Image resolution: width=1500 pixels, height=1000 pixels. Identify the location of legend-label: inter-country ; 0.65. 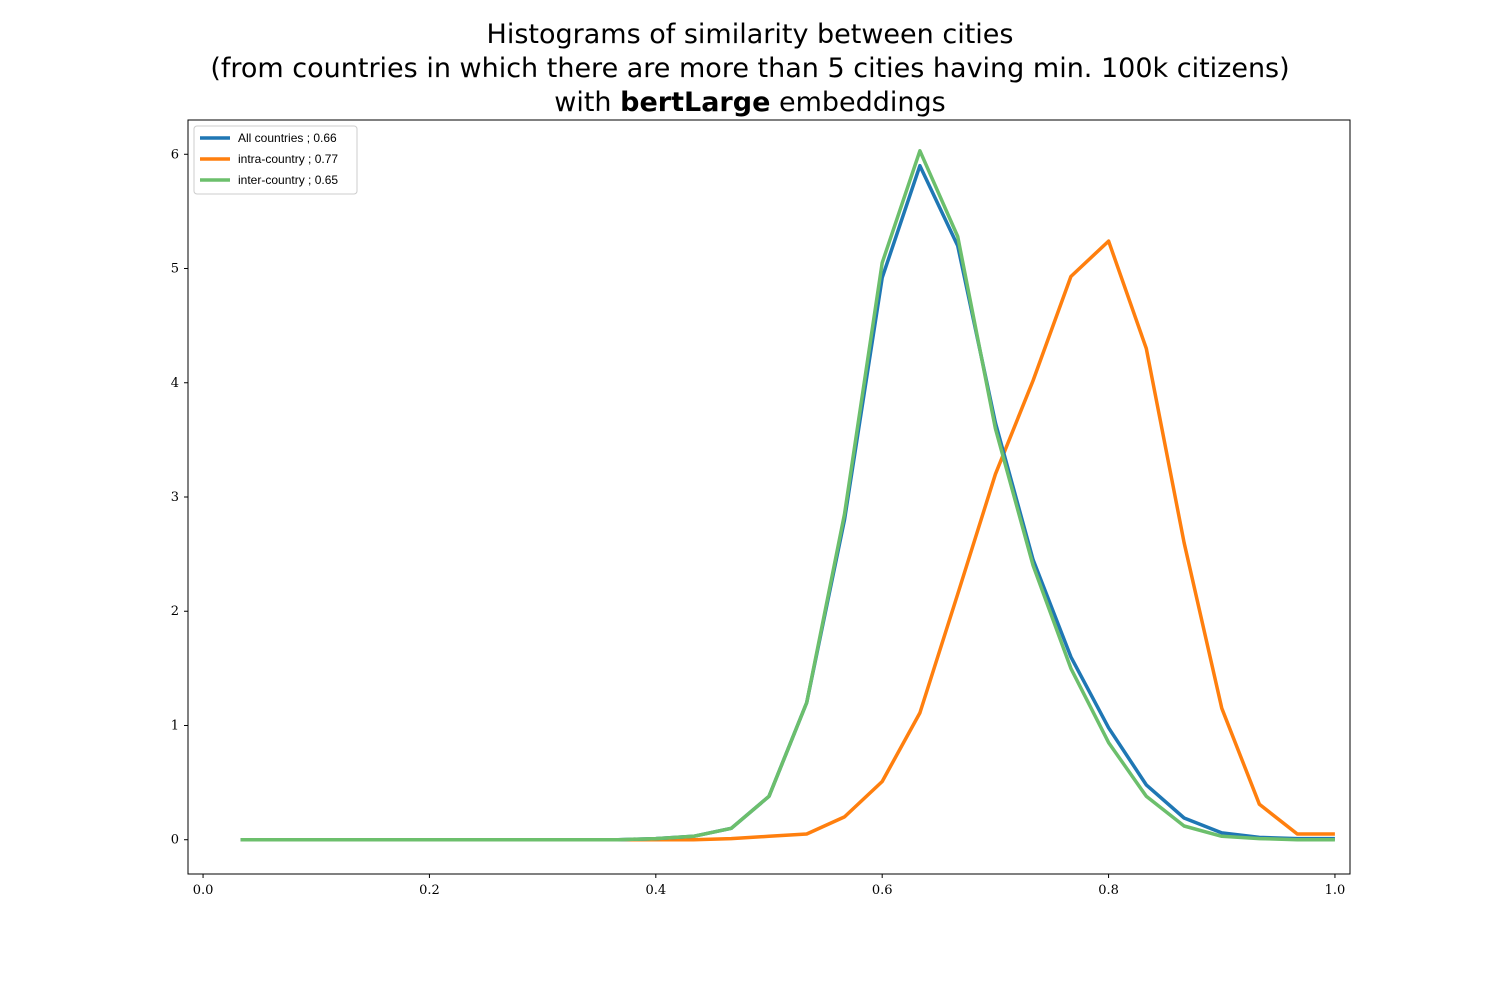
(288, 180).